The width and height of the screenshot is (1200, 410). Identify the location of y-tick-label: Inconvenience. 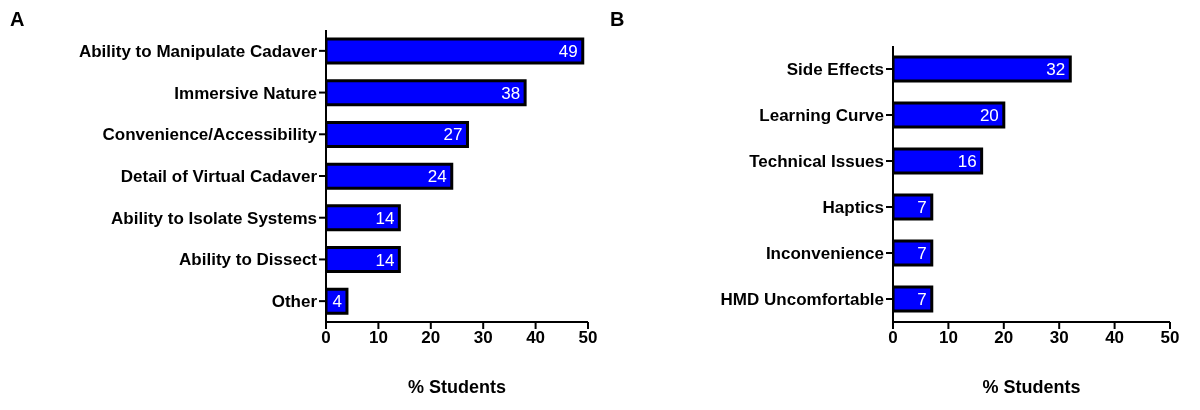
(824, 254).